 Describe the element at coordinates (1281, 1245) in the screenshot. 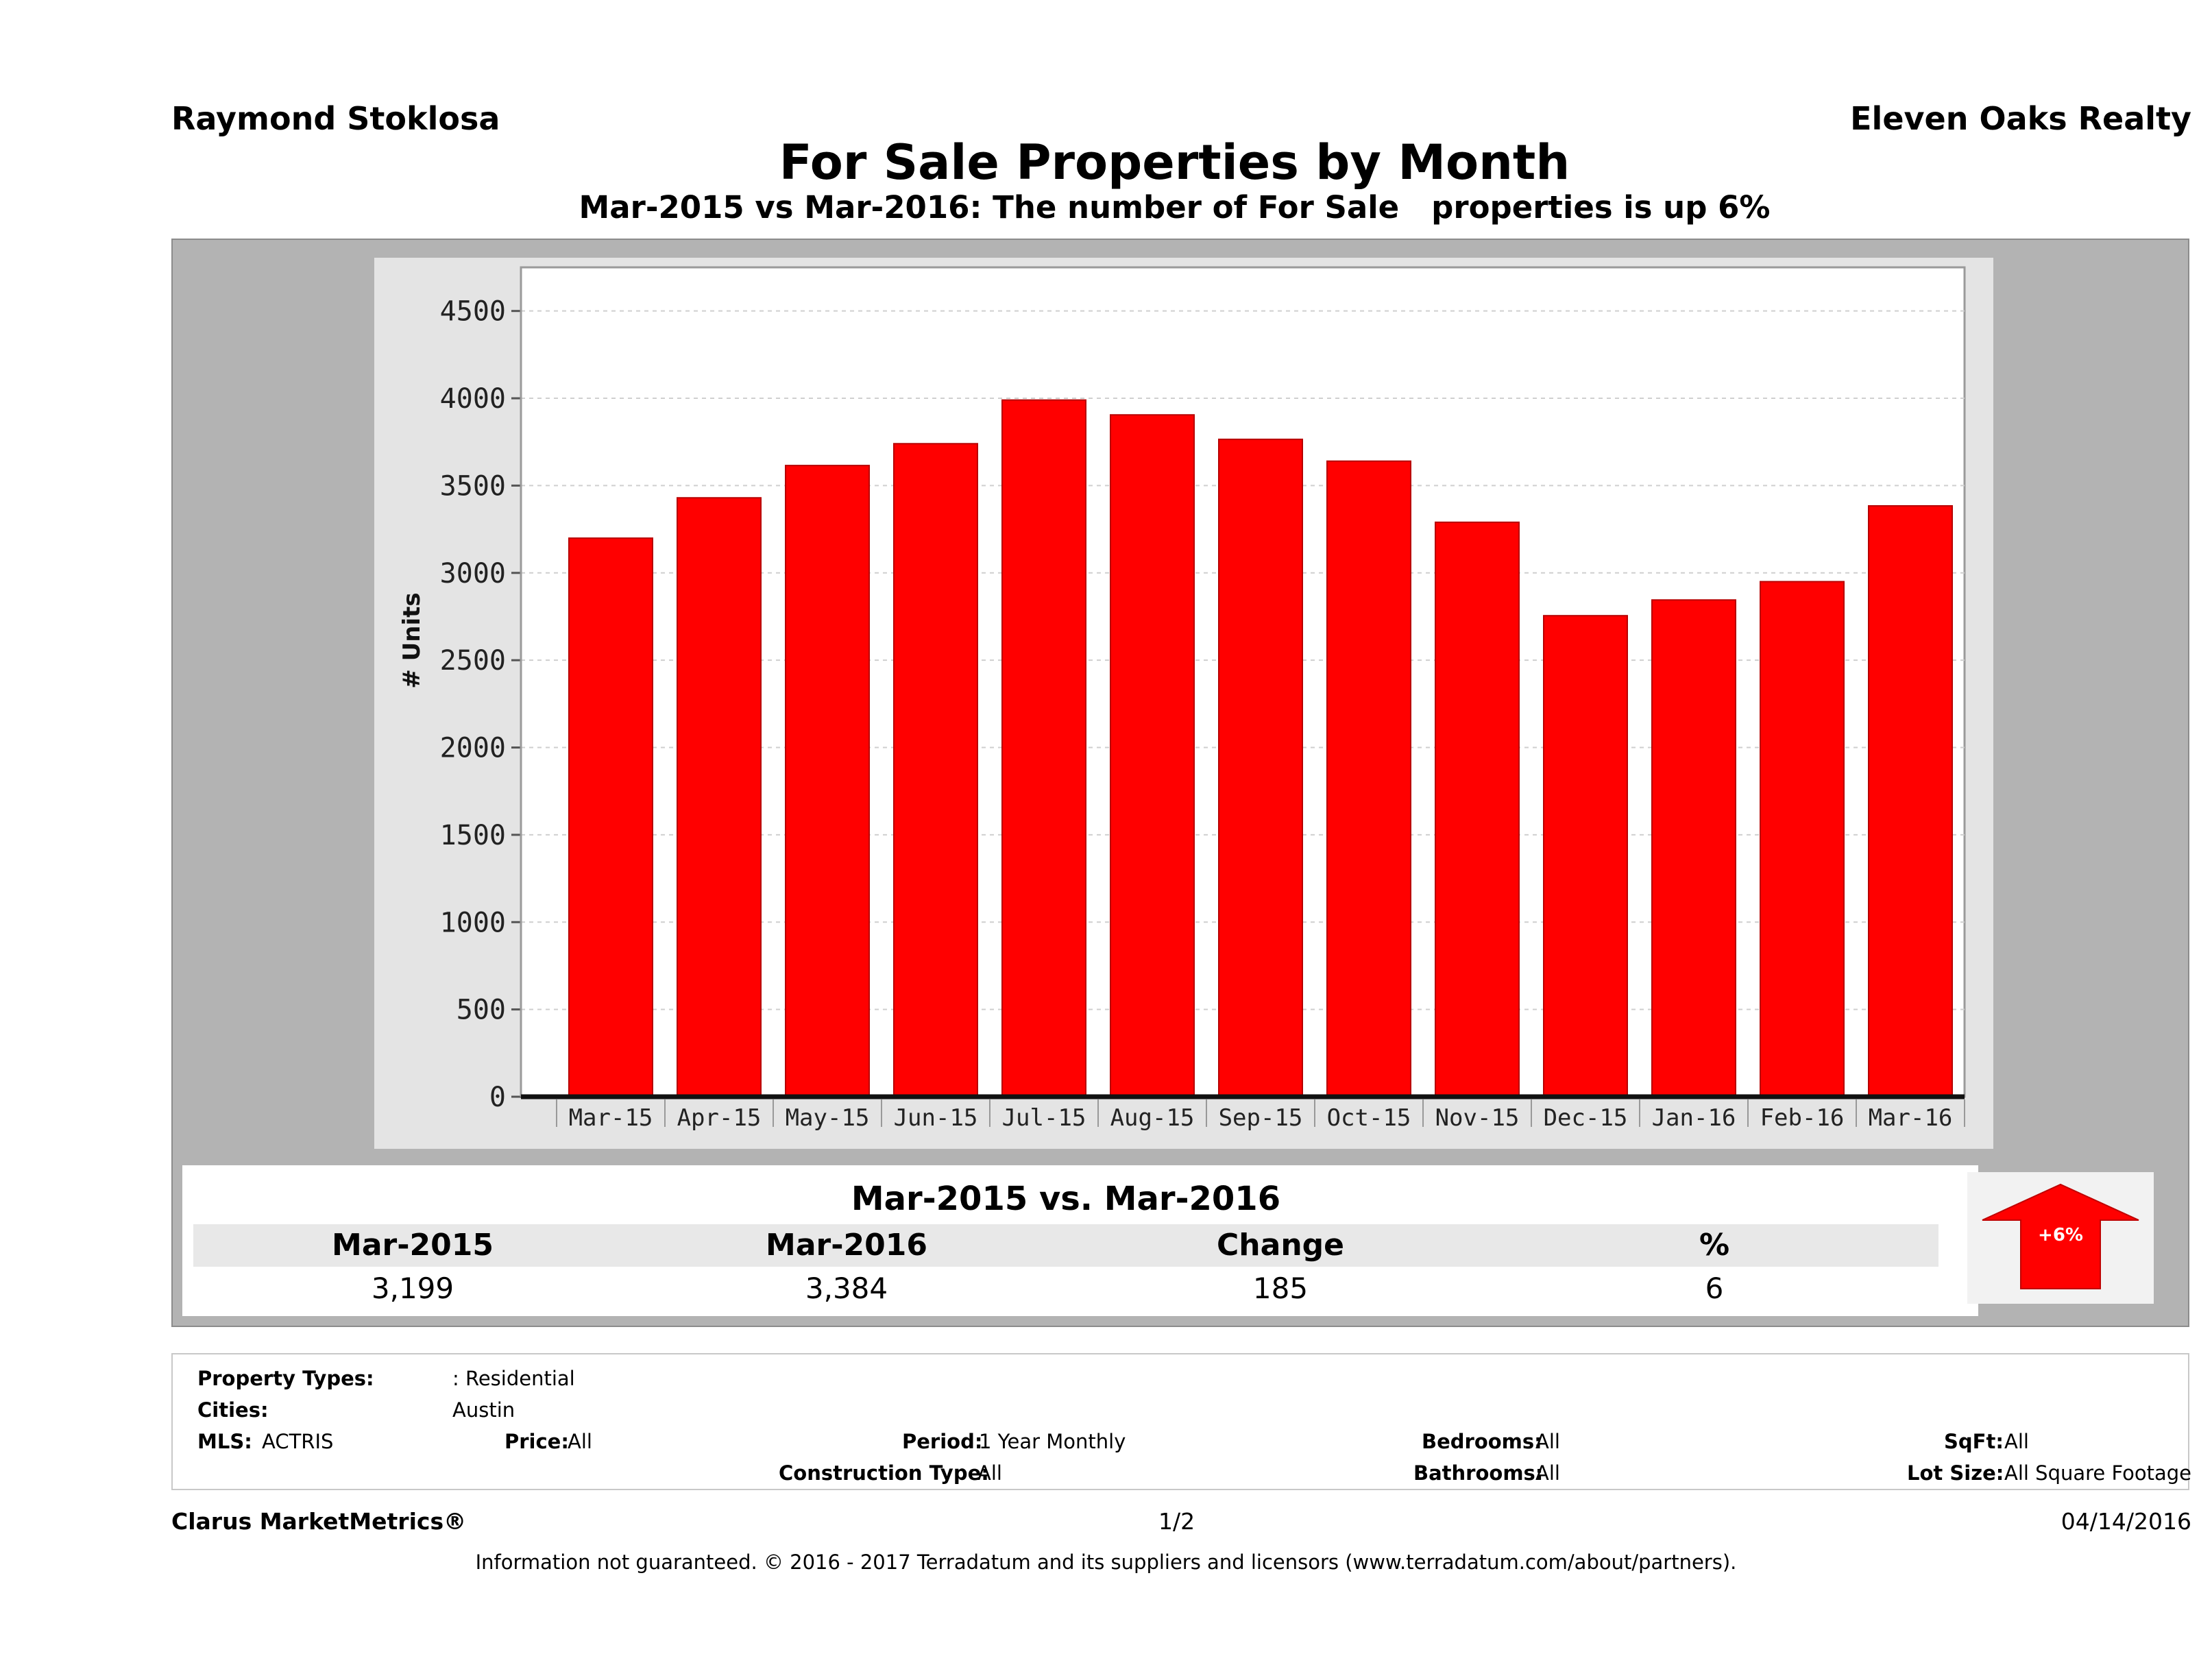

I see `summary-header-change: Change` at that location.